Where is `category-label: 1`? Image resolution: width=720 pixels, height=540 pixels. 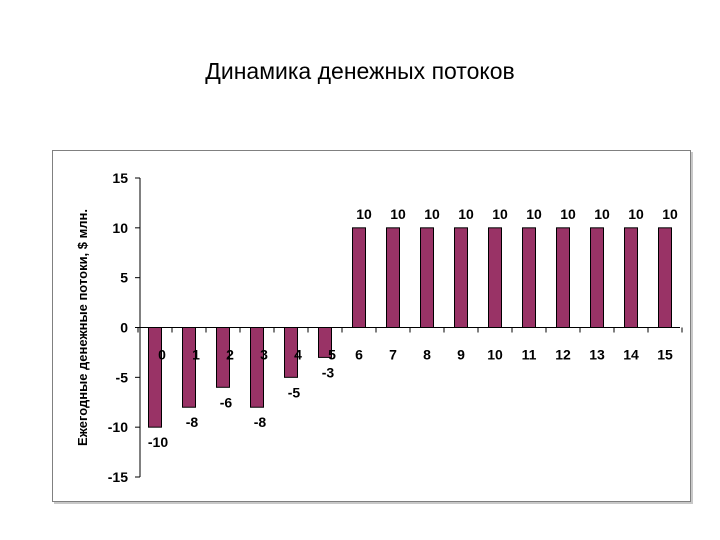 category-label: 1 is located at coordinates (196, 355).